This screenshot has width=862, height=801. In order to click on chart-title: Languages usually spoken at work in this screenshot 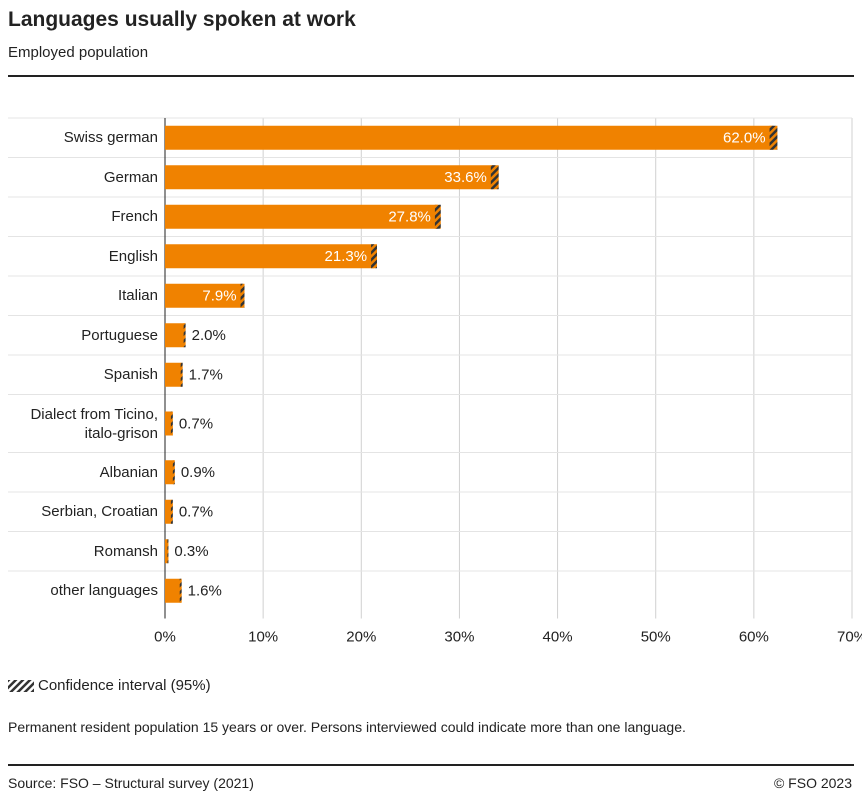, I will do `click(182, 19)`.